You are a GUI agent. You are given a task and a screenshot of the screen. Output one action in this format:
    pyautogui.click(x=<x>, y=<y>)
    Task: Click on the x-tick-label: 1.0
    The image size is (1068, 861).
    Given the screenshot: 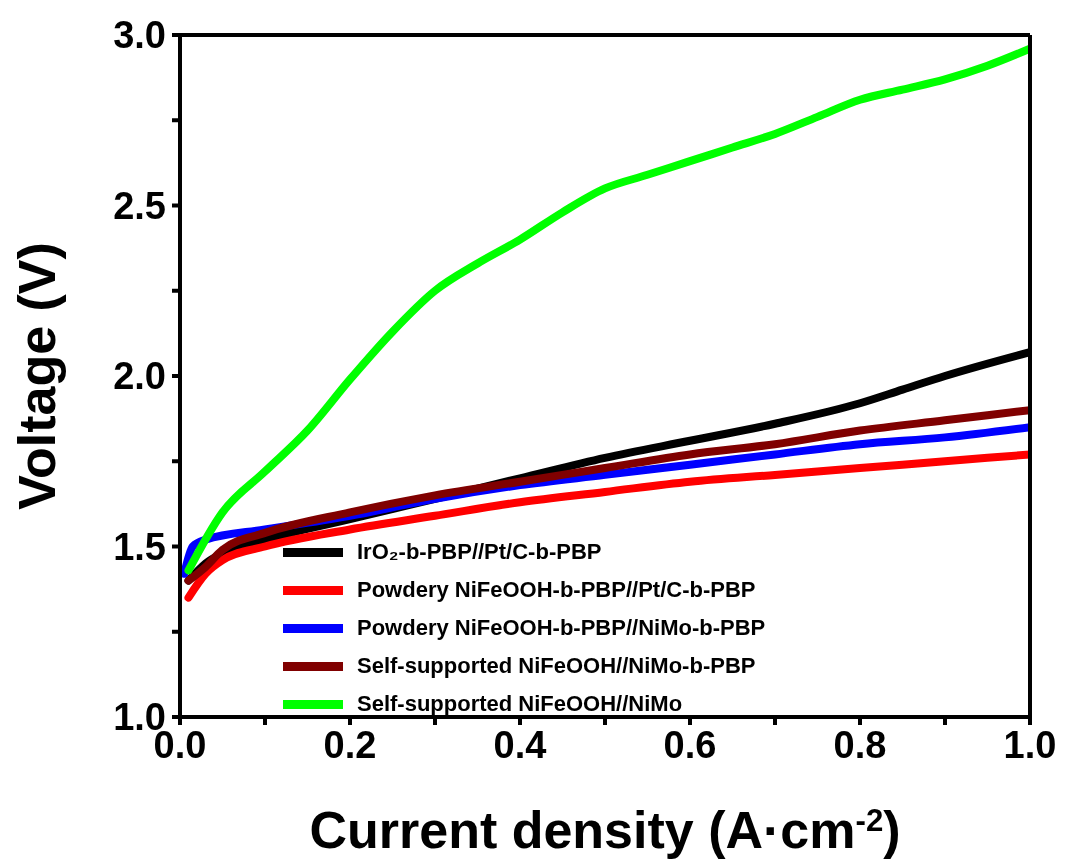 What is the action you would take?
    pyautogui.click(x=1030, y=744)
    